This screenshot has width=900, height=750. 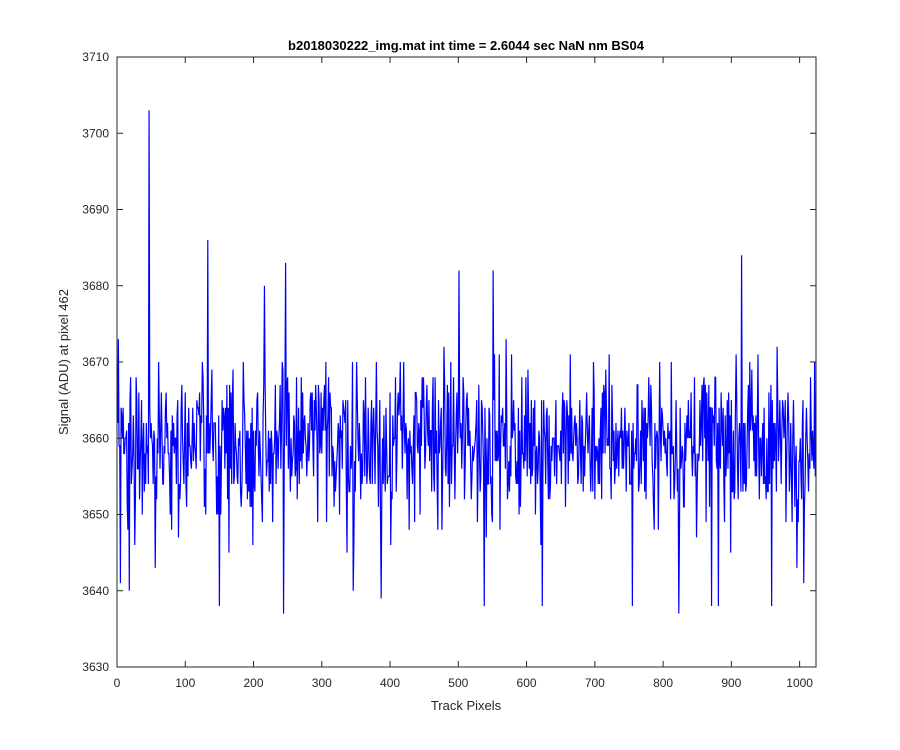 What do you see at coordinates (95, 286) in the screenshot?
I see `y-tick-label: 3680` at bounding box center [95, 286].